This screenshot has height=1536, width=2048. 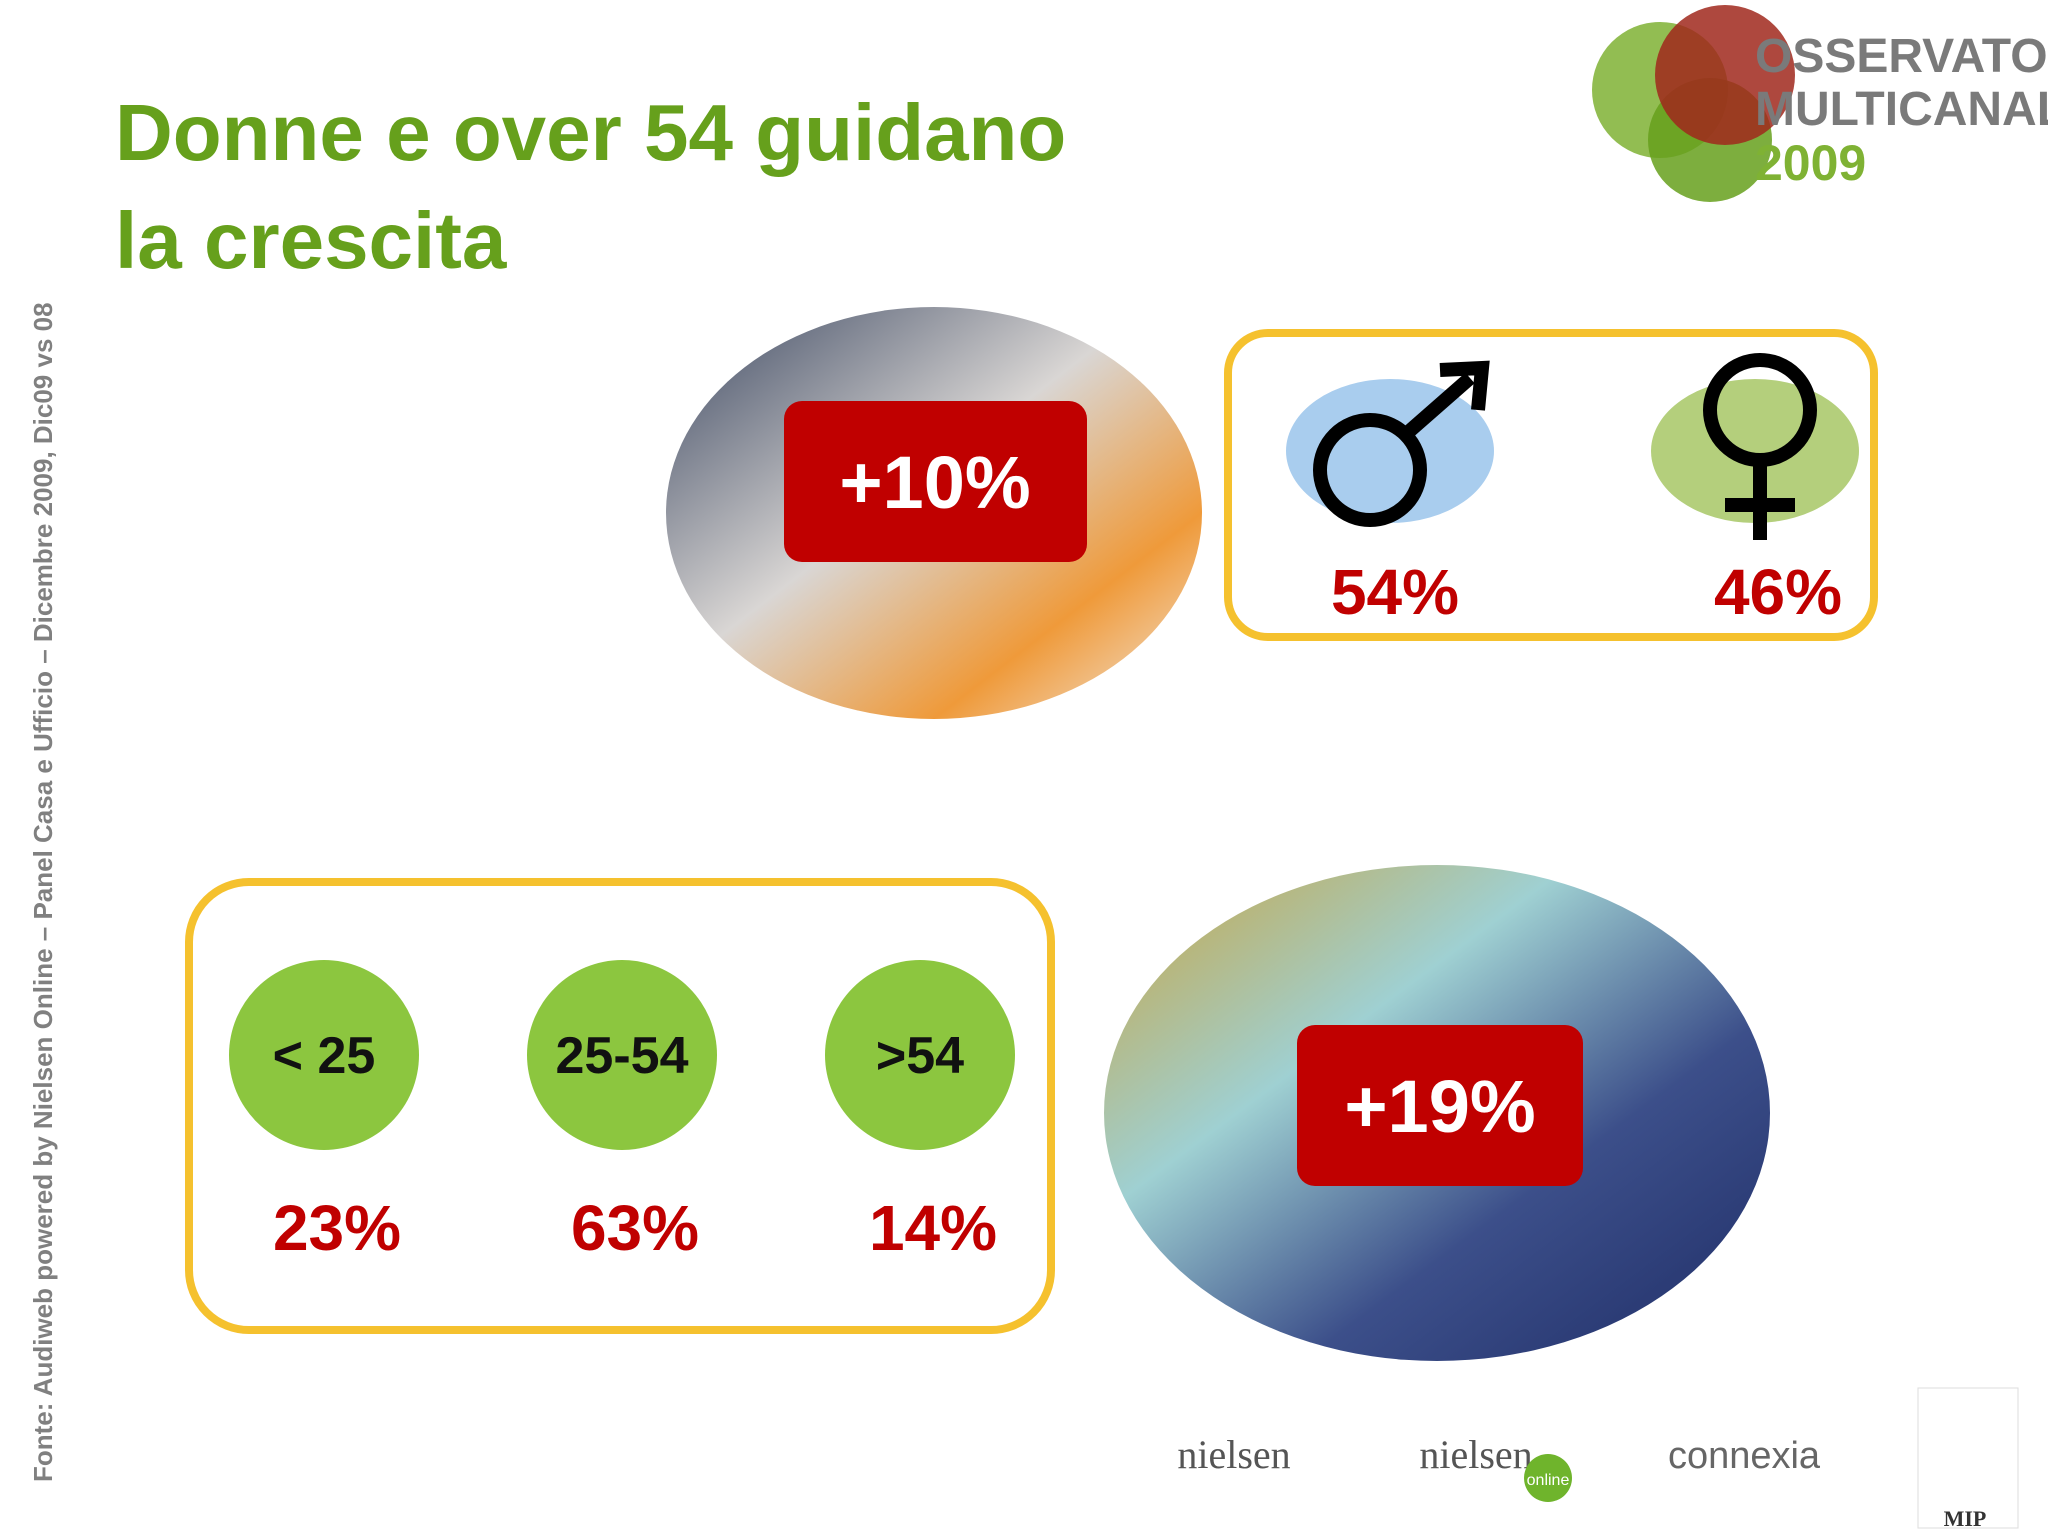 What do you see at coordinates (1744, 1456) in the screenshot?
I see `footer-logo: connexia` at bounding box center [1744, 1456].